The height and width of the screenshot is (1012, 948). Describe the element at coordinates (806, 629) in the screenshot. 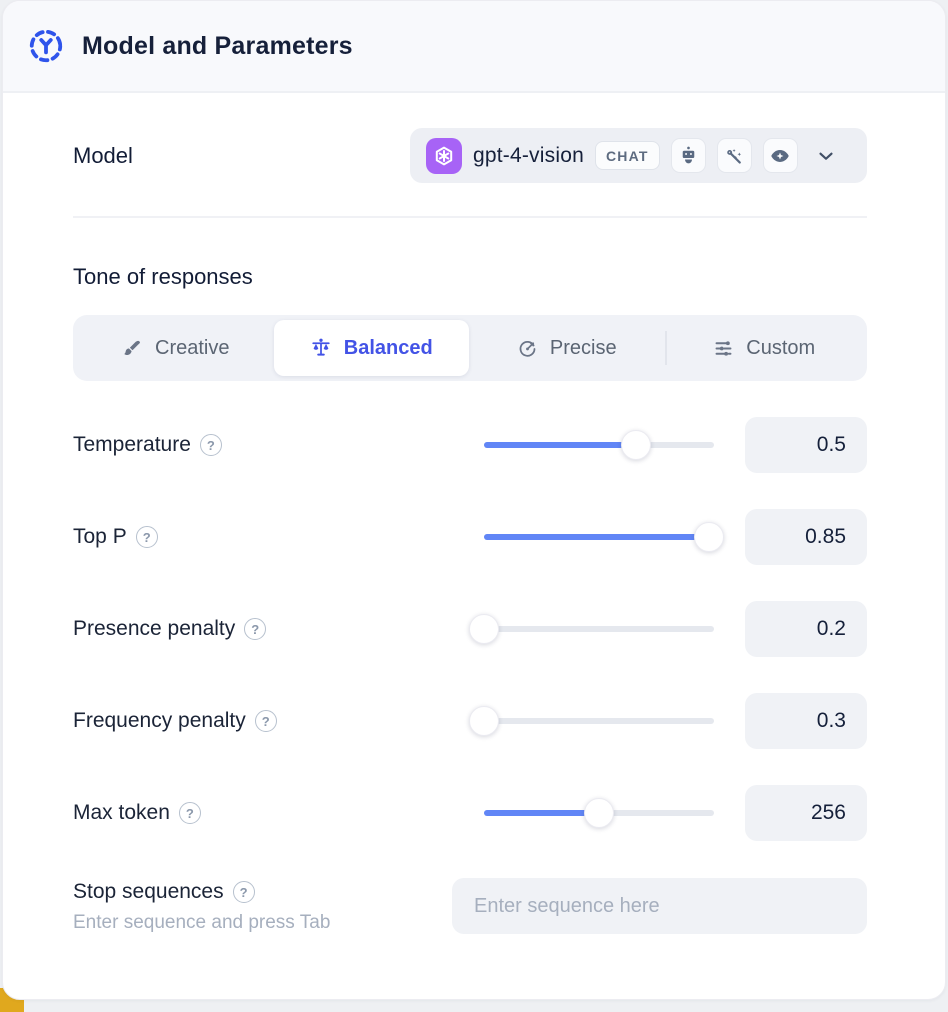

I see `presence-penalty-value: 0.2` at that location.